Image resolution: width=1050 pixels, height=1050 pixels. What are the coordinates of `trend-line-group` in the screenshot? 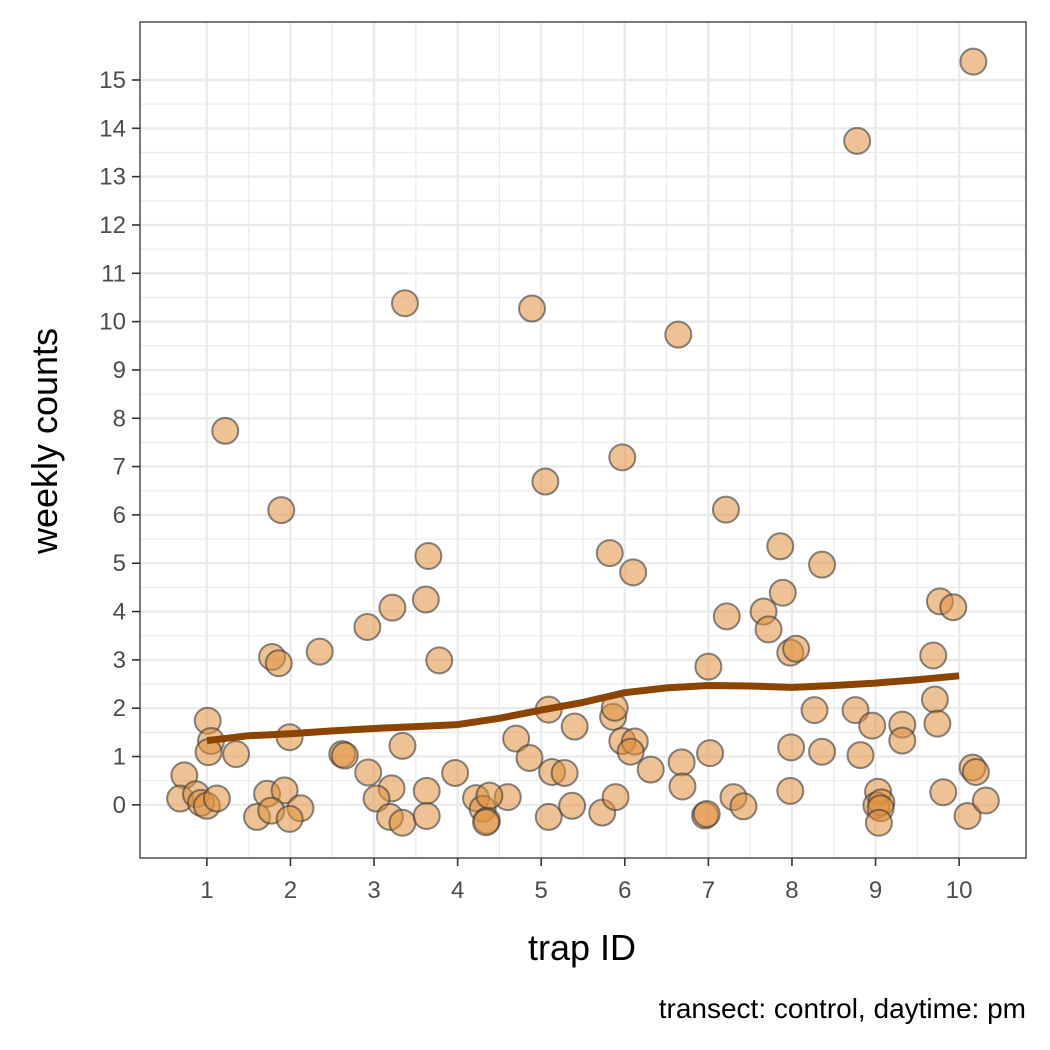 It's located at (583, 708).